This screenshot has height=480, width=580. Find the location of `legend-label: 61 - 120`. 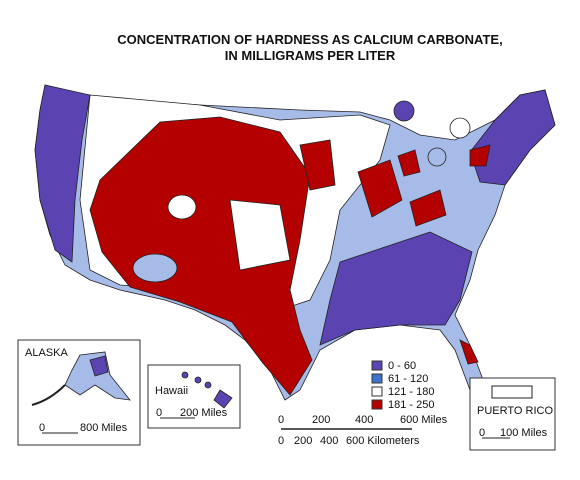

legend-label: 61 - 120 is located at coordinates (408, 379).